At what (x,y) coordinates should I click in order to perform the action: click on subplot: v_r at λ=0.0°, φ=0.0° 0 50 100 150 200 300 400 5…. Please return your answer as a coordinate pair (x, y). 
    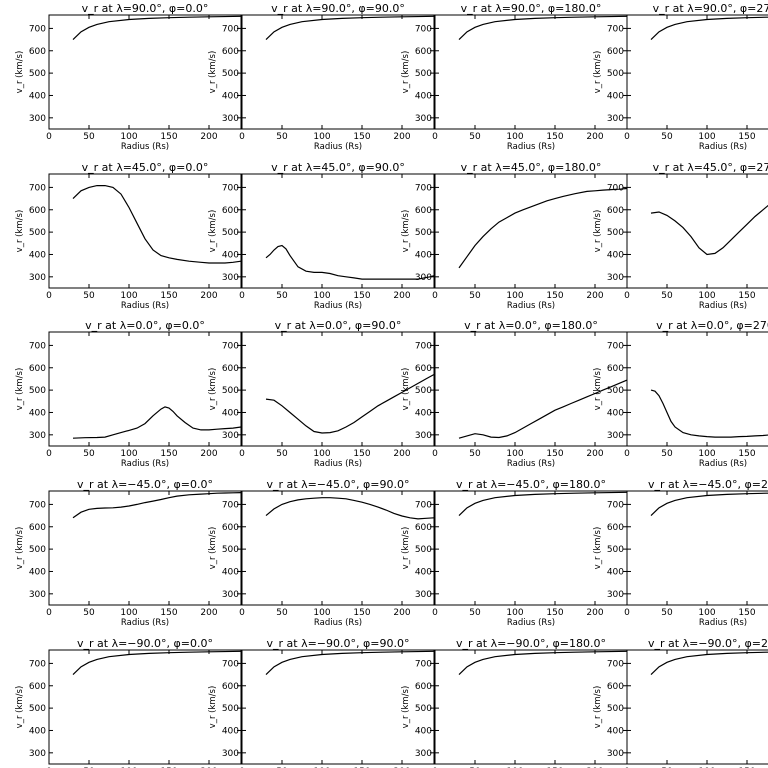
    Looking at the image, I should click on (128, 394).